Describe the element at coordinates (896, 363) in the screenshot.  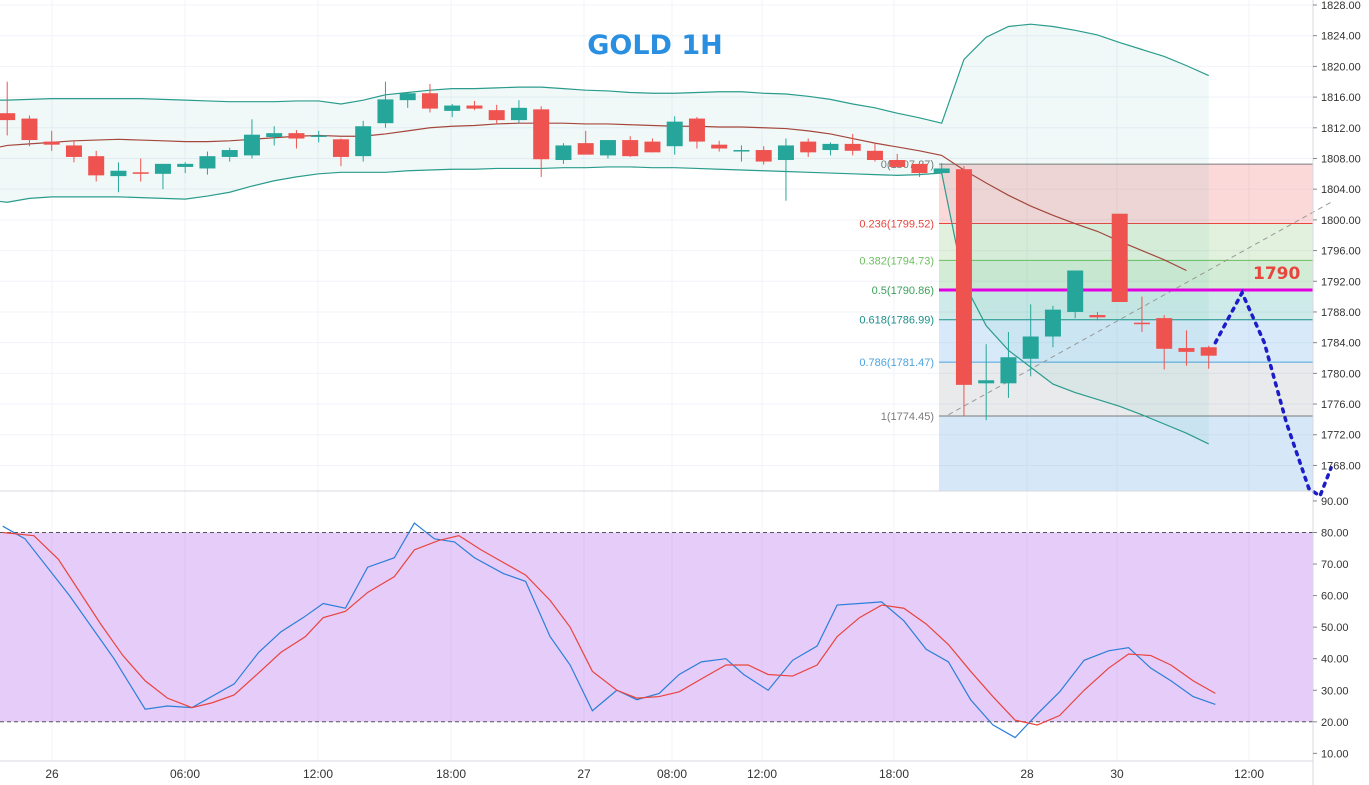
I see `fib-level-label: 0.786(1781.47)` at that location.